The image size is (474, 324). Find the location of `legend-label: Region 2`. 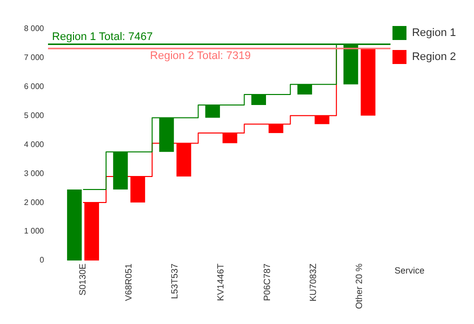

legend-label: Region 2 is located at coordinates (434, 57).